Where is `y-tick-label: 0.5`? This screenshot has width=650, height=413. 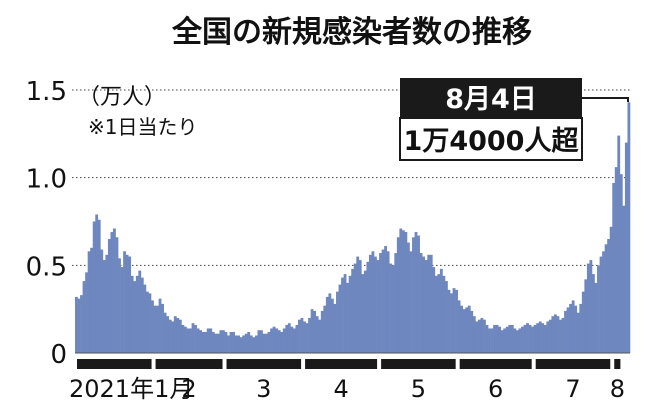 y-tick-label: 0.5 is located at coordinates (46, 267).